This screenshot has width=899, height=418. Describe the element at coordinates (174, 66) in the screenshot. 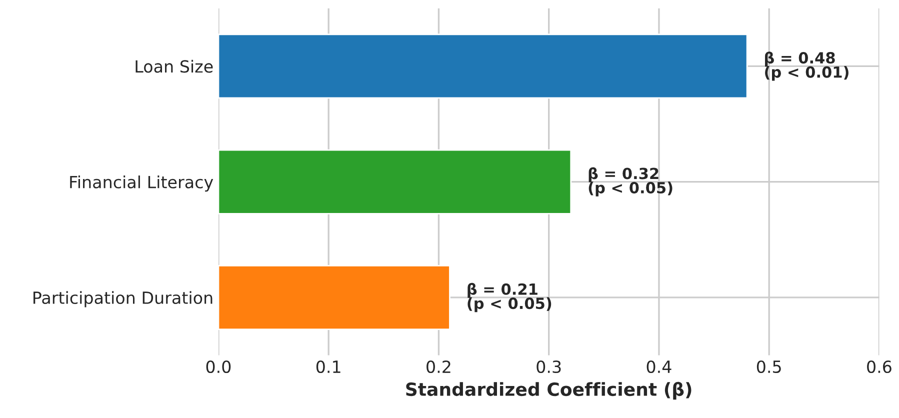

I see `y-tick-label: Loan Size` at that location.